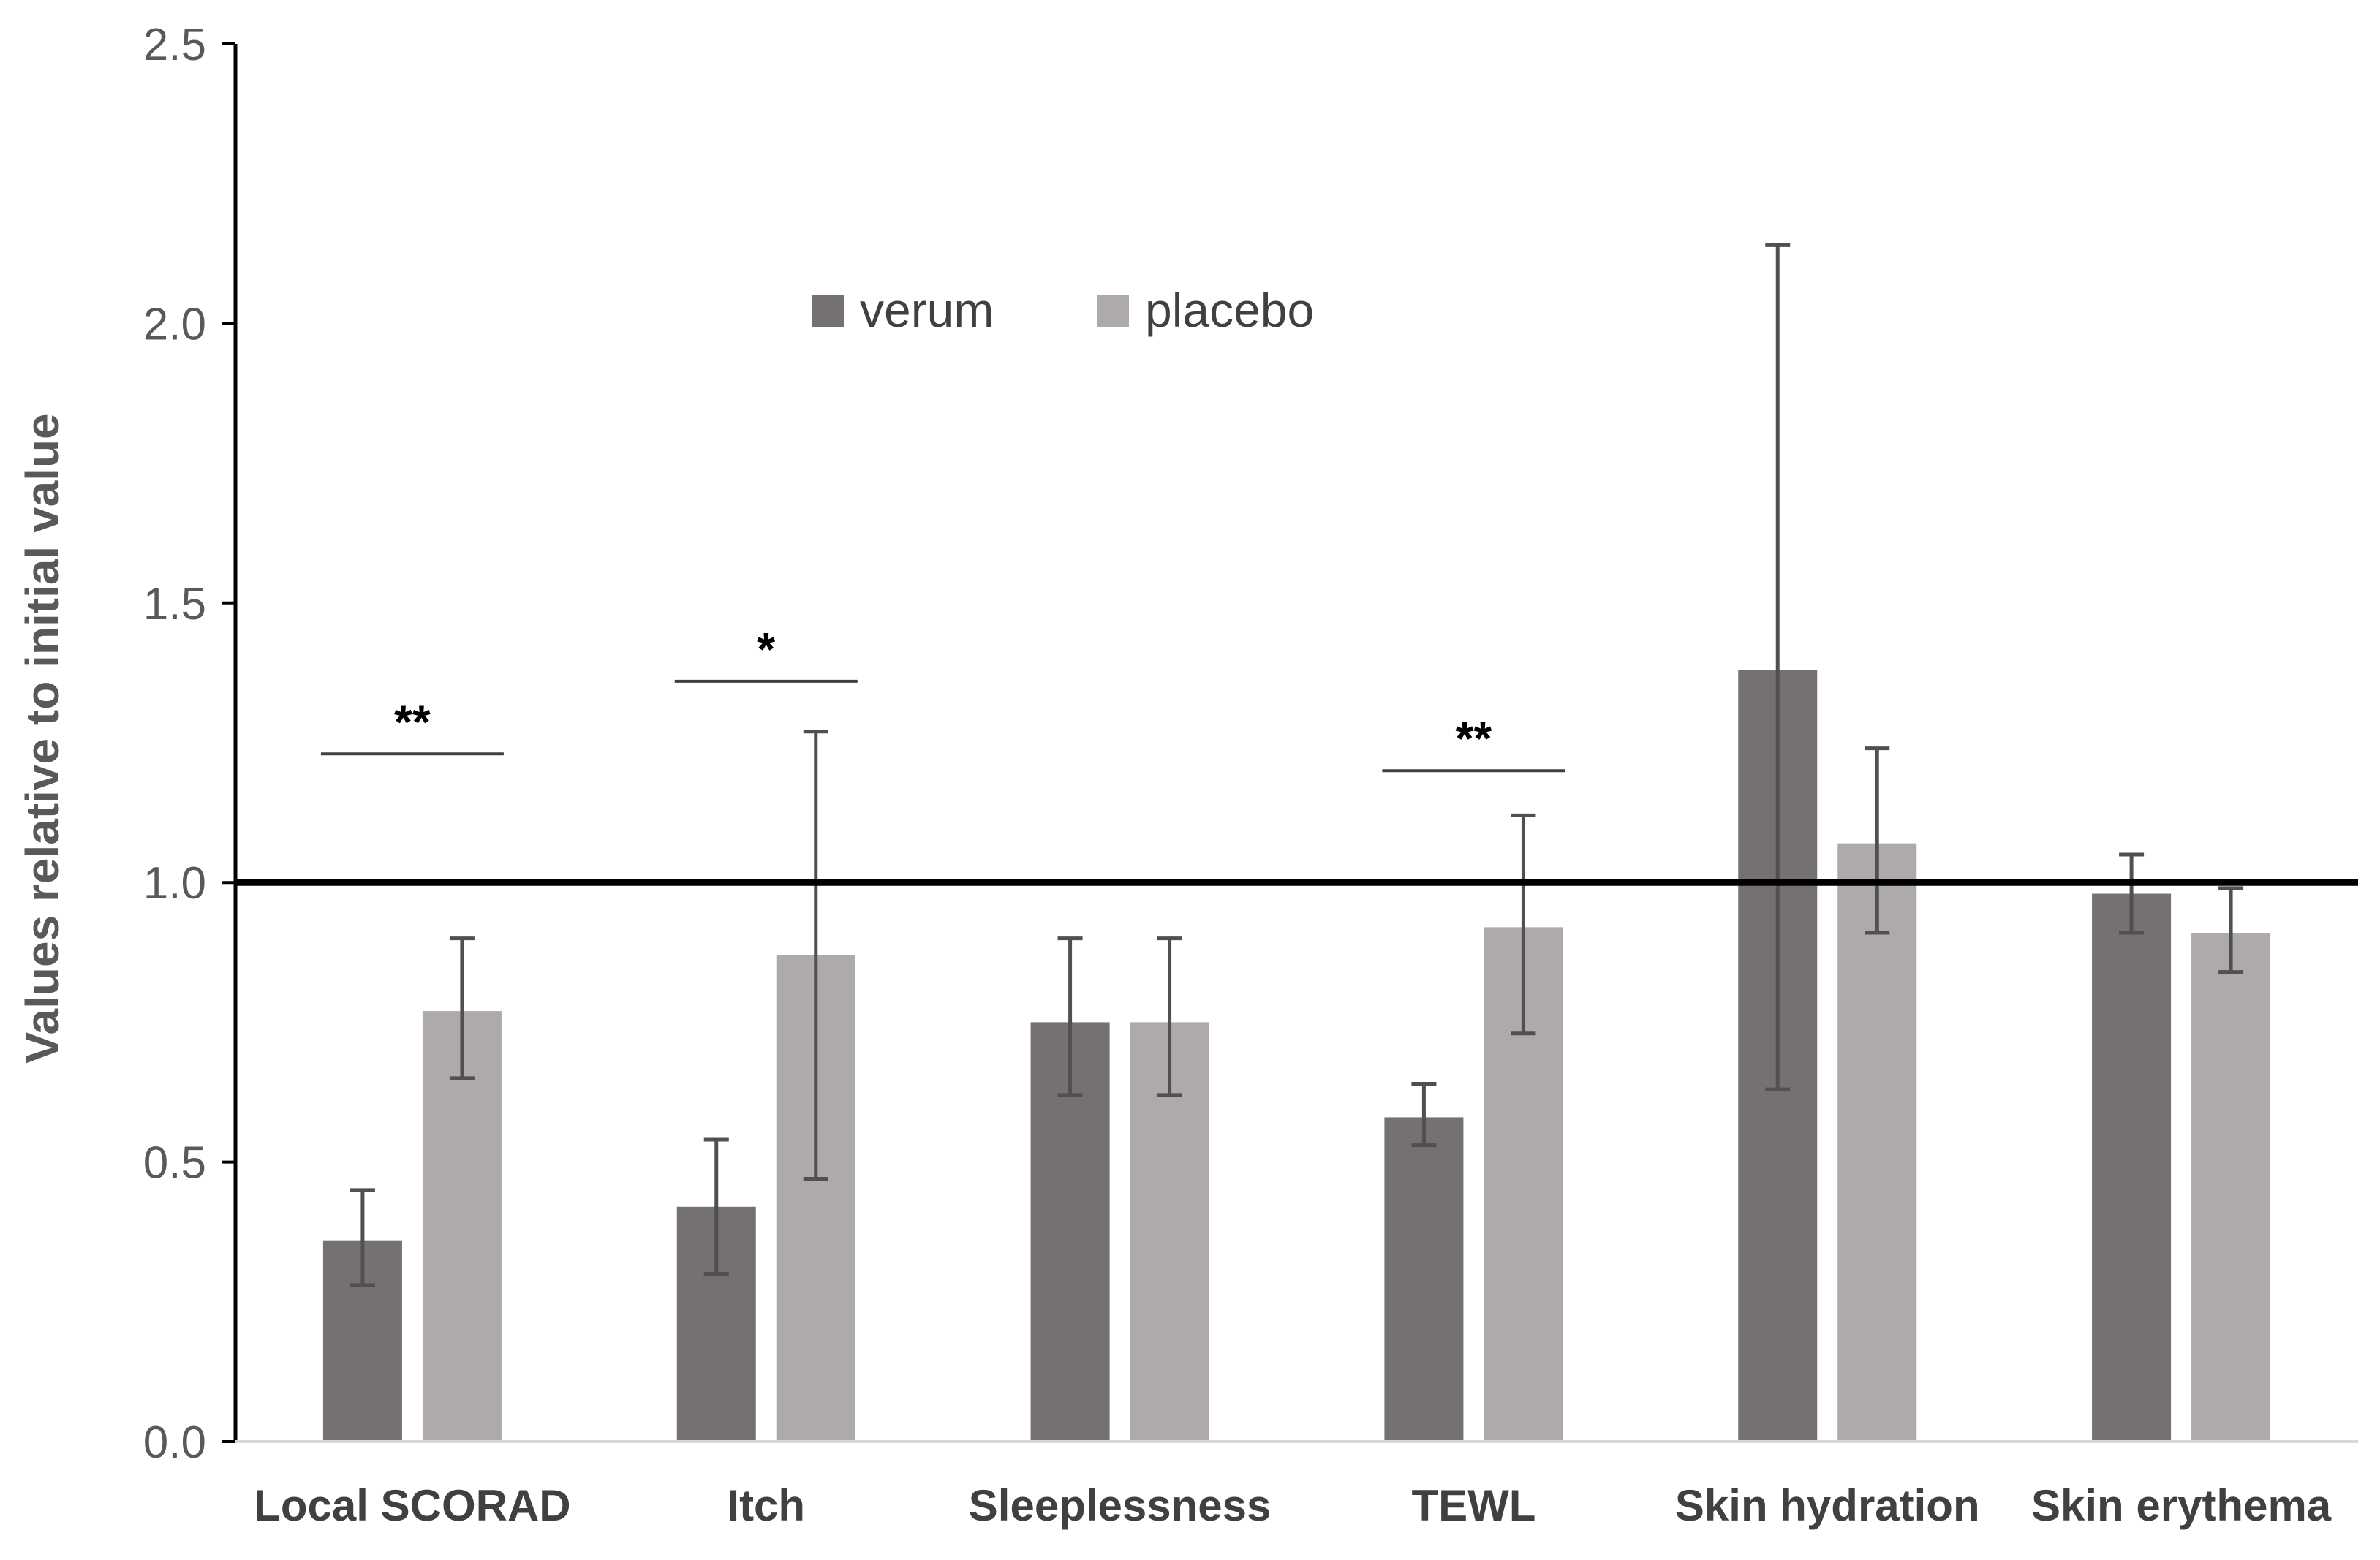 Image resolution: width=2380 pixels, height=1560 pixels. I want to click on x-category-label: Itch, so click(766, 1505).